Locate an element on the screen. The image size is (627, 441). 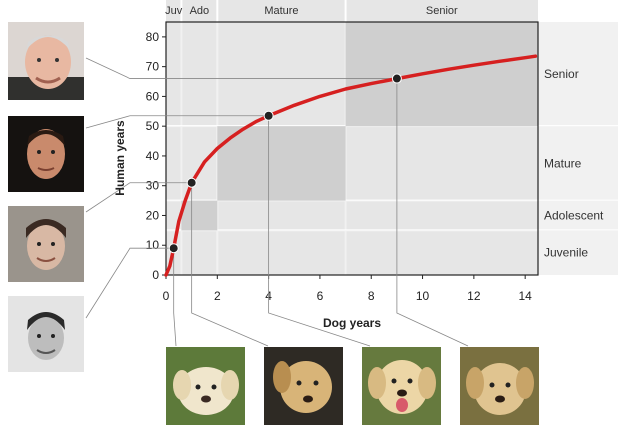
human-adolescent-image is located at coordinates (46, 244).